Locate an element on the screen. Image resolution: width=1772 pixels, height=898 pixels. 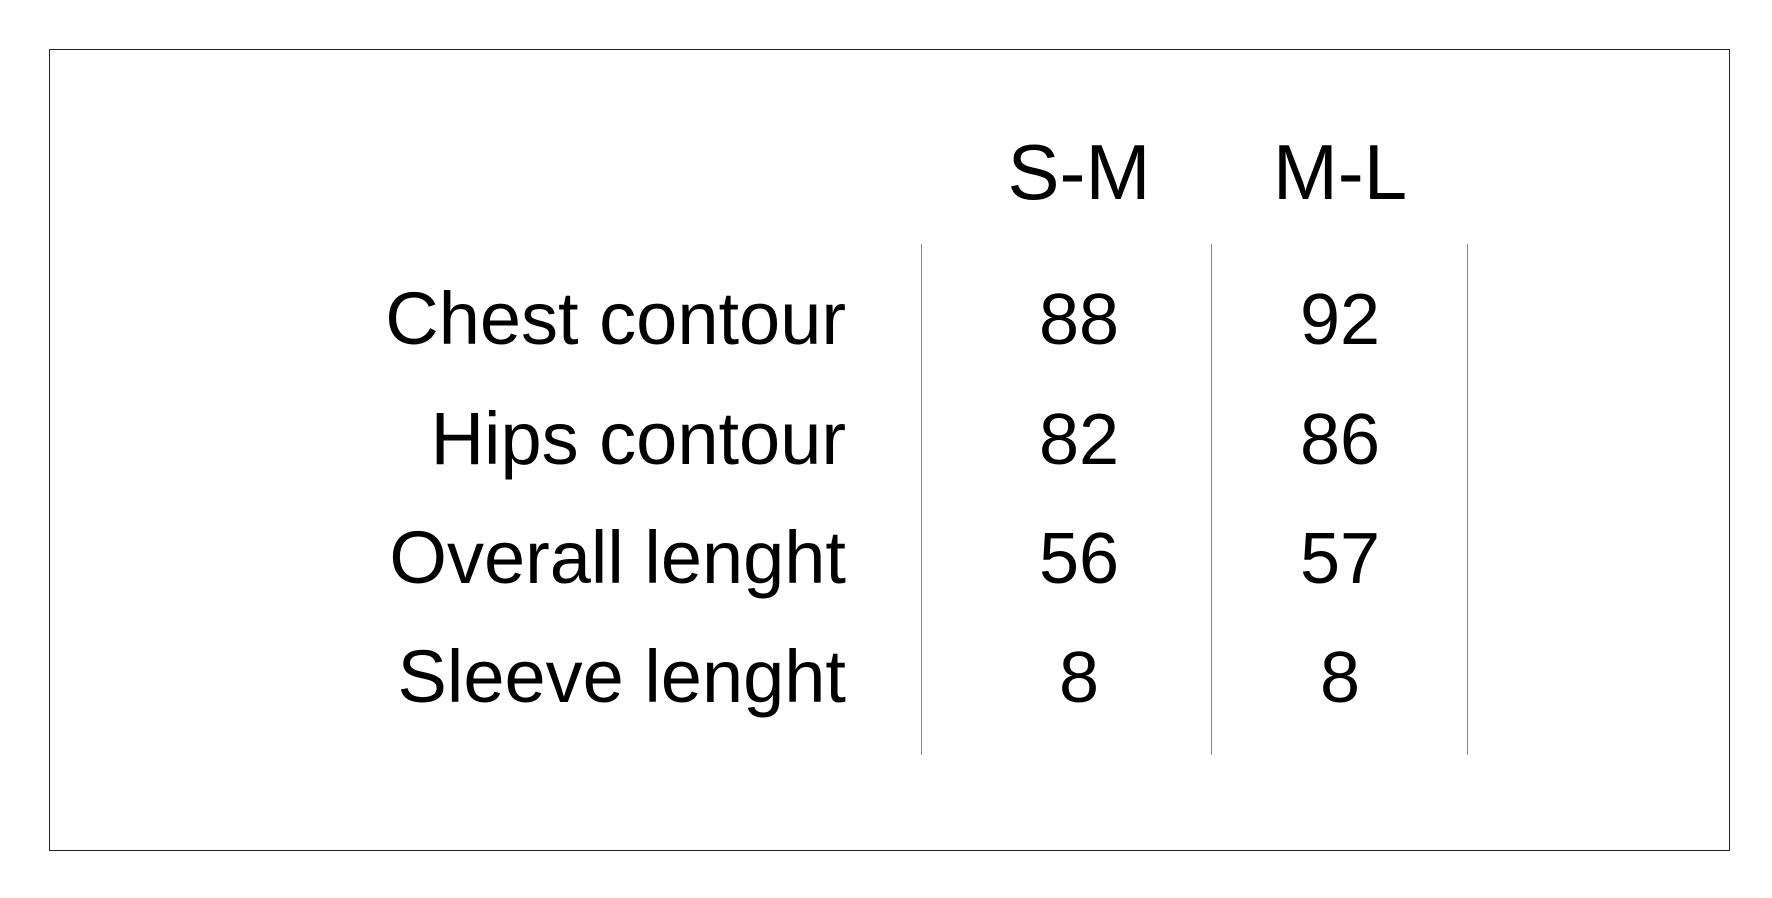
row-label: Overall lenght is located at coordinates (617, 557).